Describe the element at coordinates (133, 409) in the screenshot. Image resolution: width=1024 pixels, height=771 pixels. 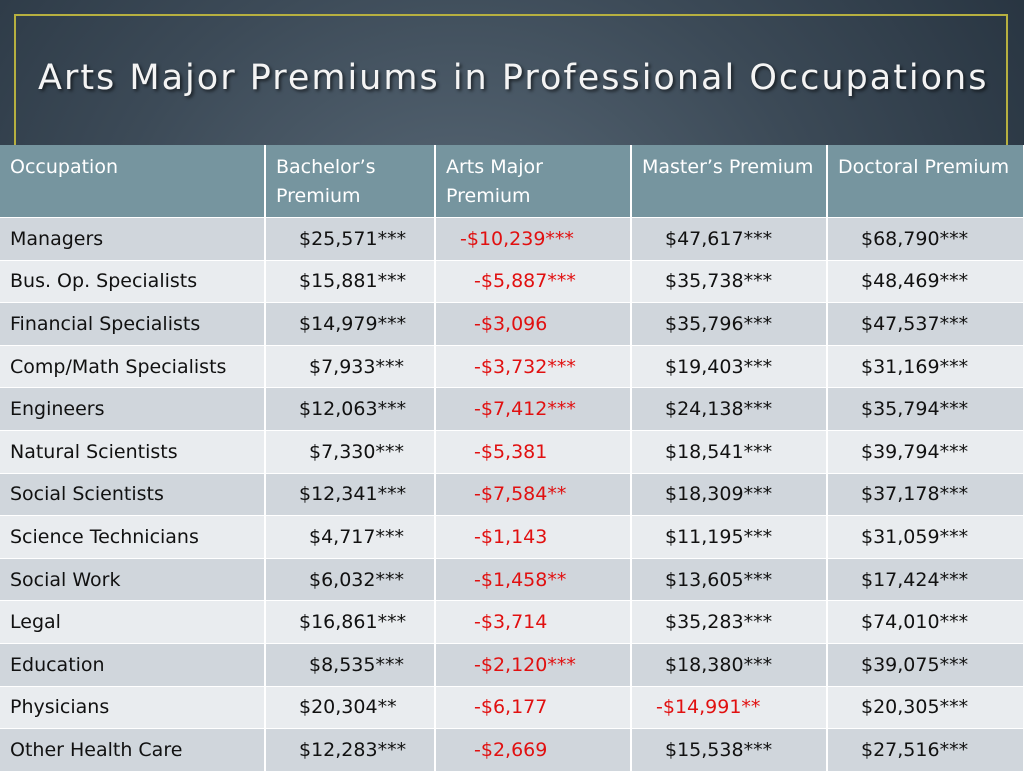
I see `cell-occupation: Engineers` at that location.